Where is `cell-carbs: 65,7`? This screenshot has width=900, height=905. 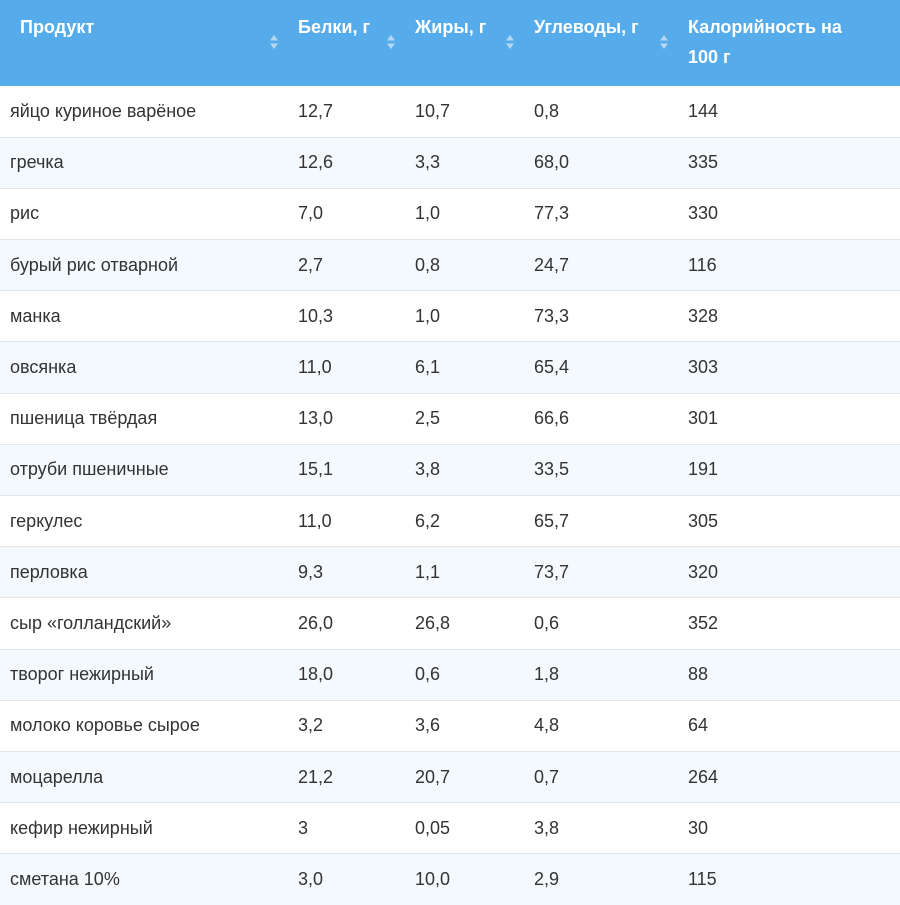 cell-carbs: 65,7 is located at coordinates (601, 520).